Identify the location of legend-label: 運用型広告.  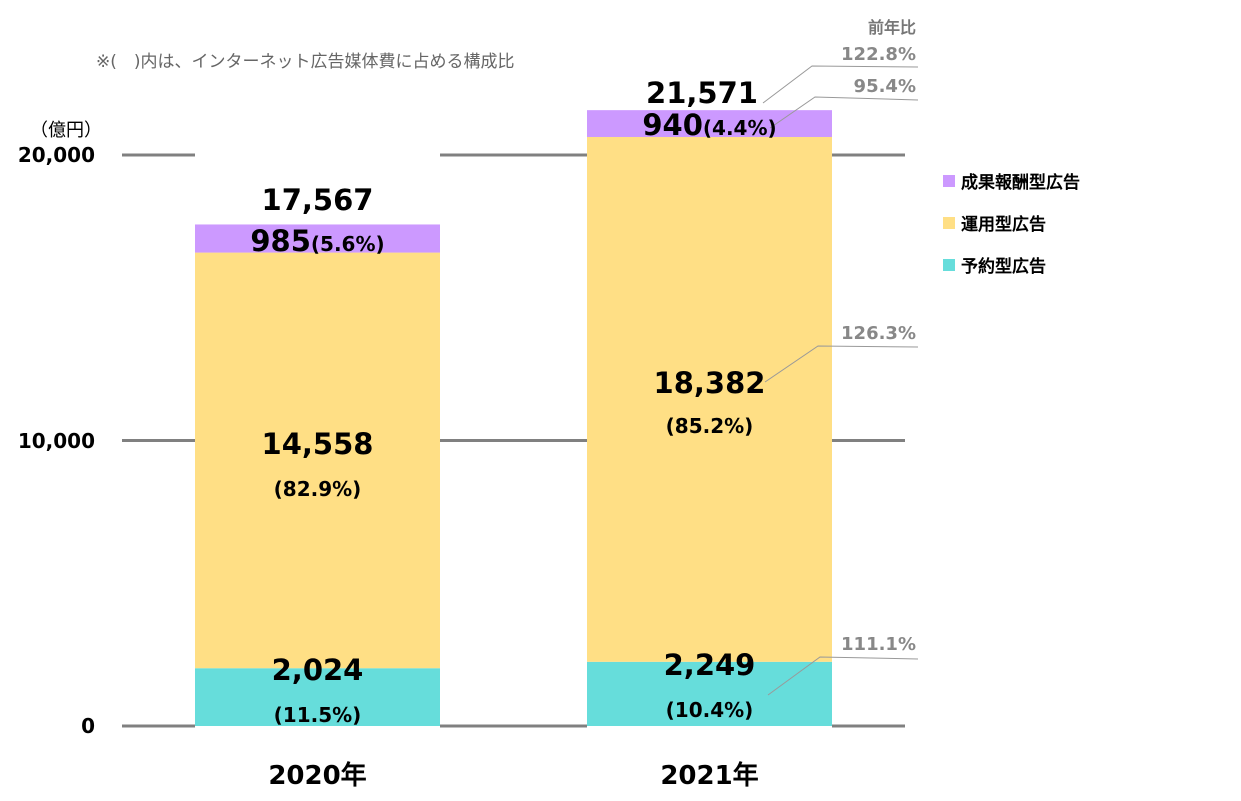
(1003, 225).